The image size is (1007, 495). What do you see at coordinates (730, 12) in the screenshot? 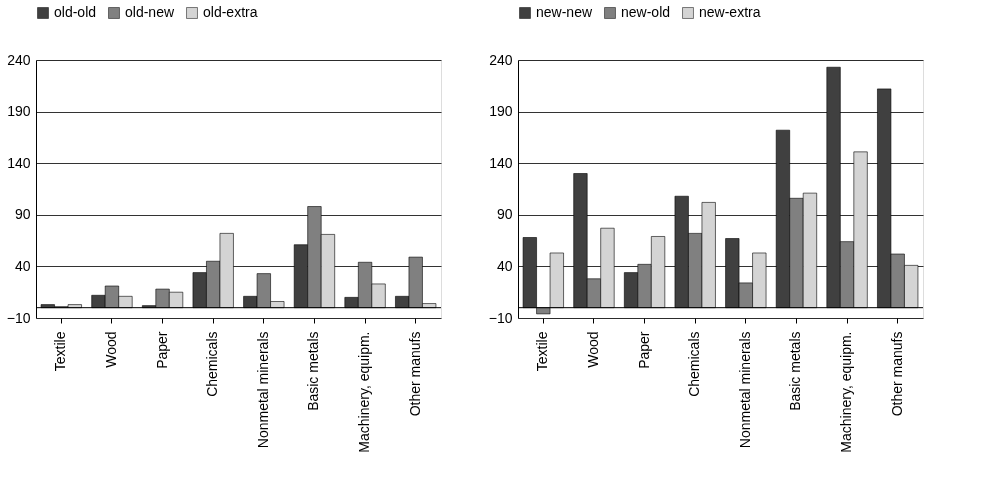
I see `legend-label: new-extra` at bounding box center [730, 12].